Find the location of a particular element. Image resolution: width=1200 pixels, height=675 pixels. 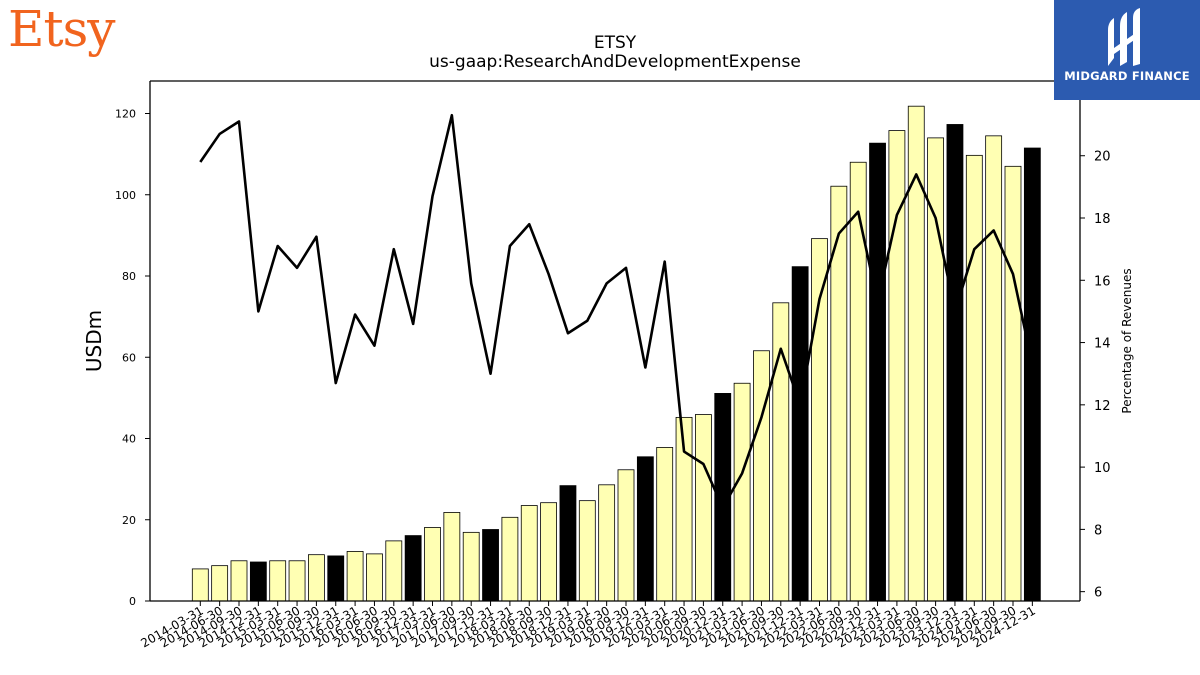

y-tick-label-120: 120 is located at coordinates (125, 114).